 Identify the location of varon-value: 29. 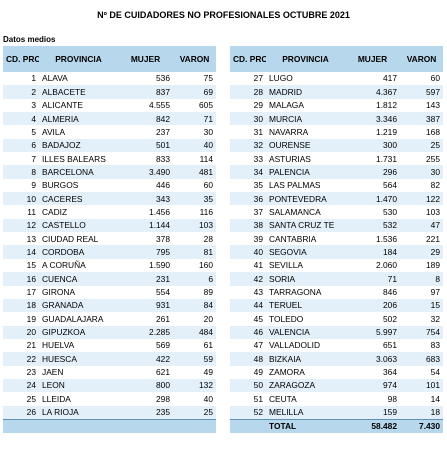
(421, 252).